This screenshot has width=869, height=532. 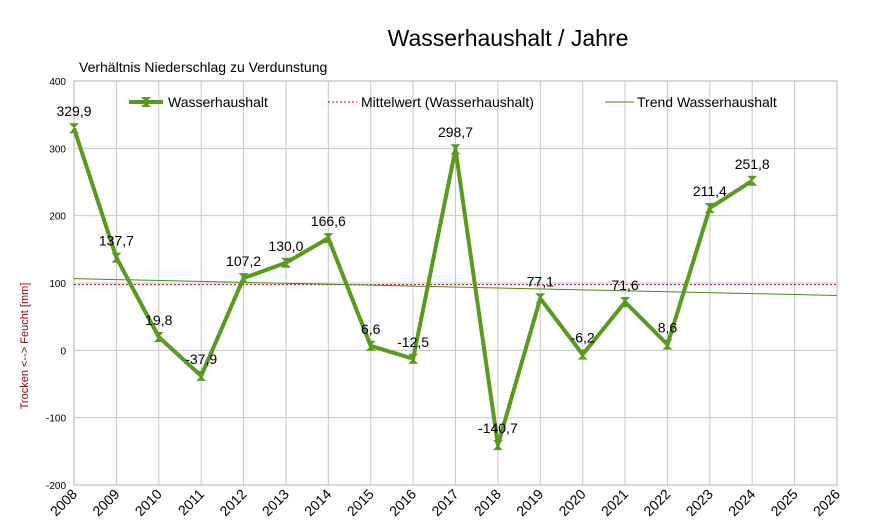 What do you see at coordinates (73, 111) in the screenshot?
I see `data-label: 329,9` at bounding box center [73, 111].